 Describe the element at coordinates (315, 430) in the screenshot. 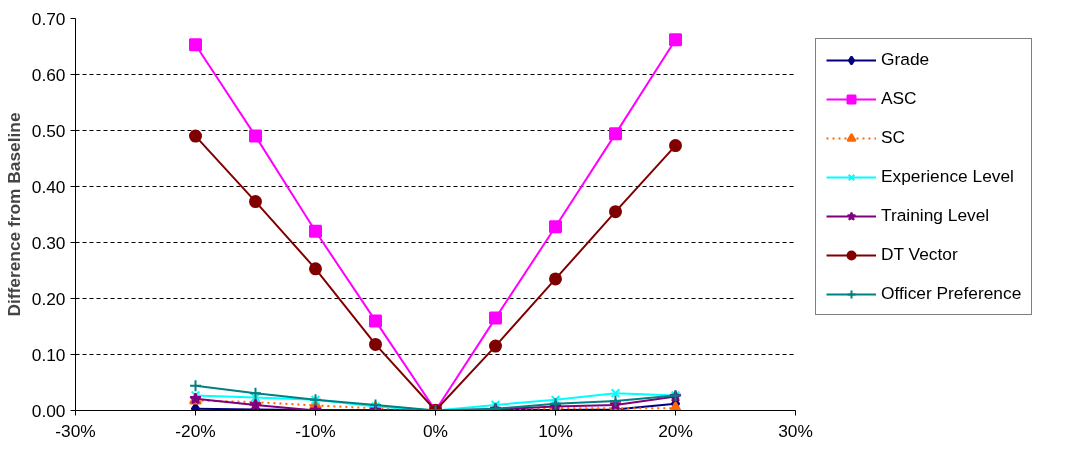

I see `x-tick-label: -10%` at that location.